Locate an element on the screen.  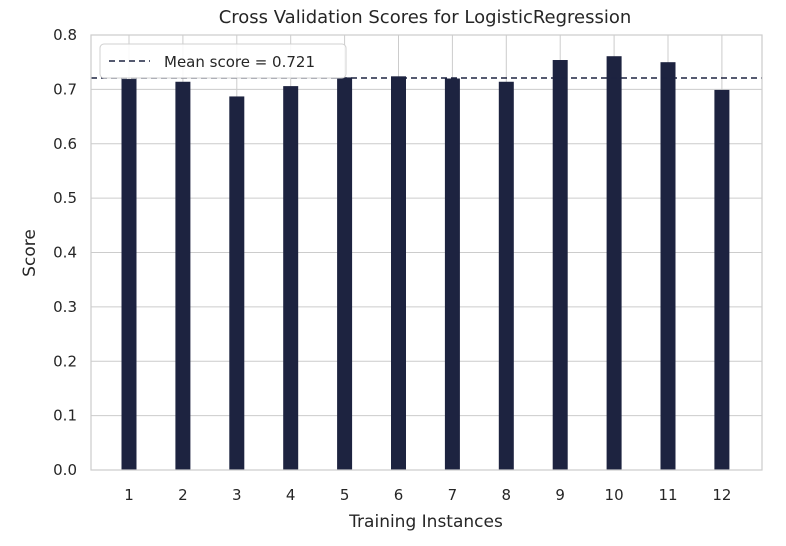
x-tick-label: 2 is located at coordinates (183, 495).